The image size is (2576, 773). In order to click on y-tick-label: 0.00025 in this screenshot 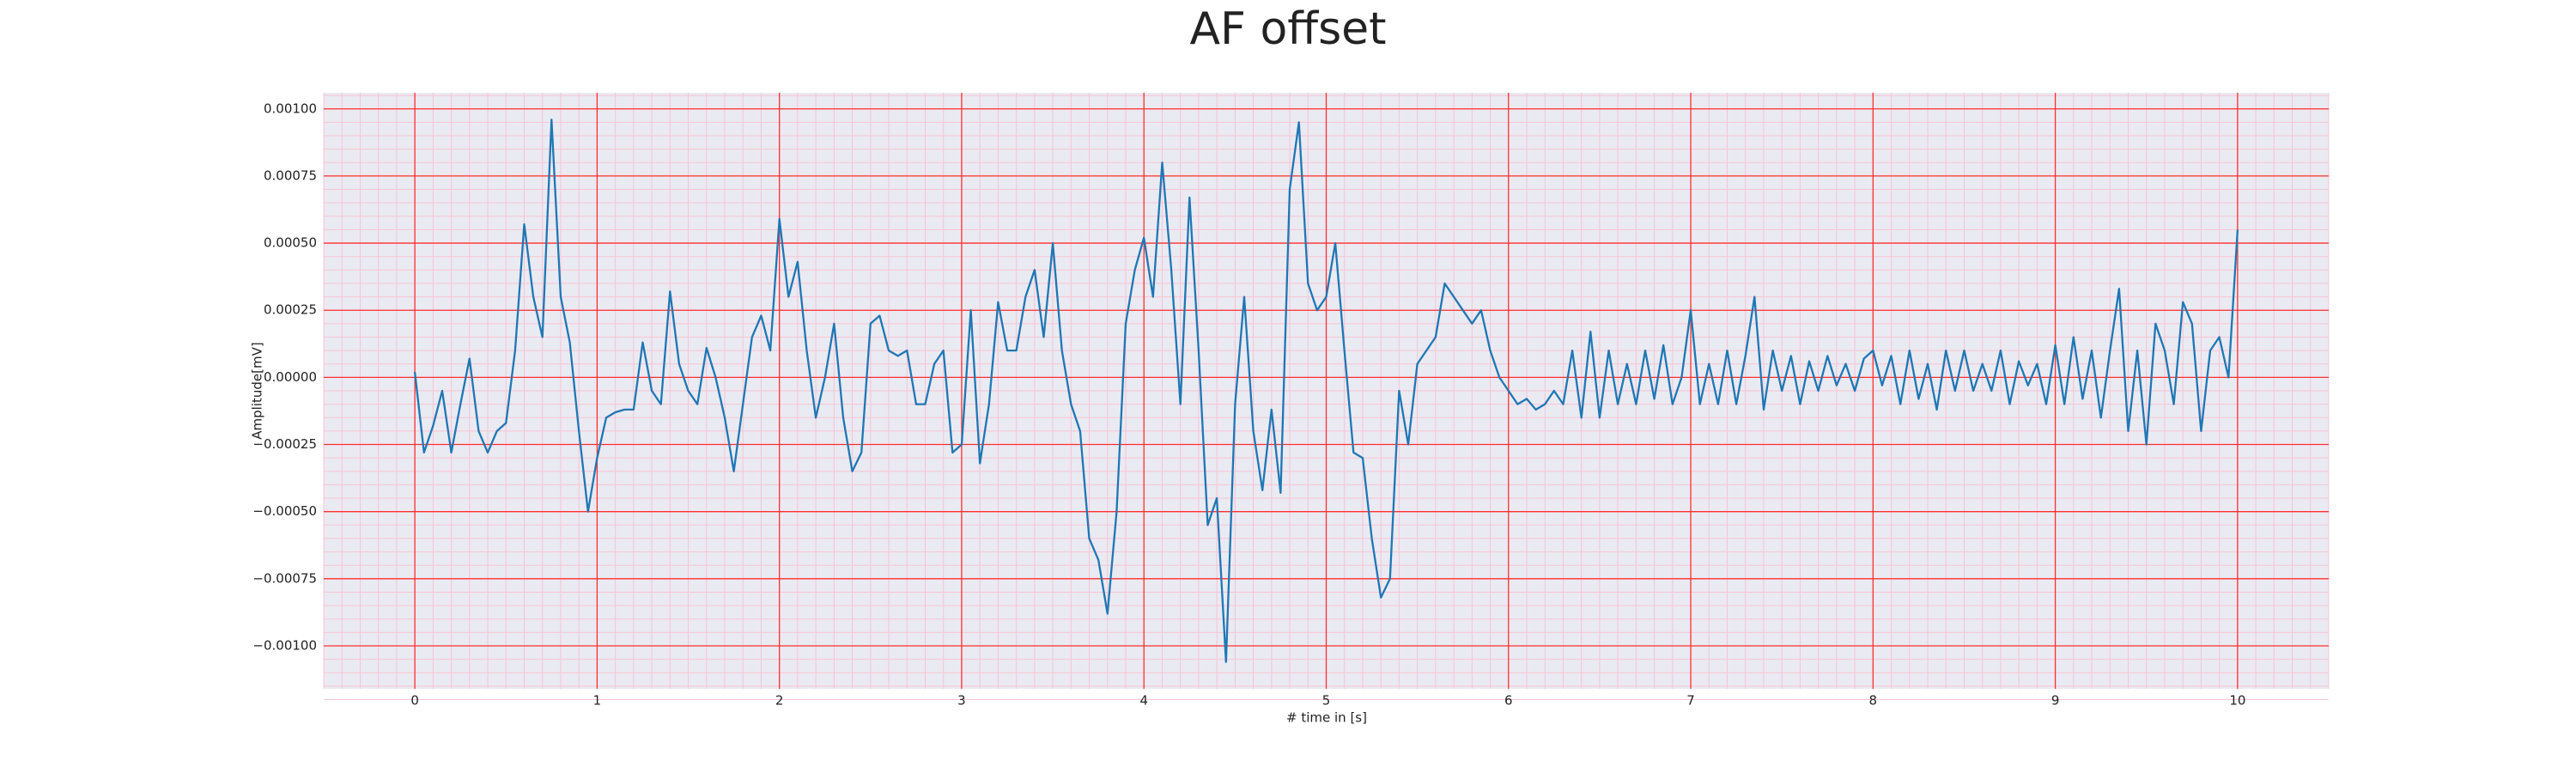, I will do `click(291, 310)`.